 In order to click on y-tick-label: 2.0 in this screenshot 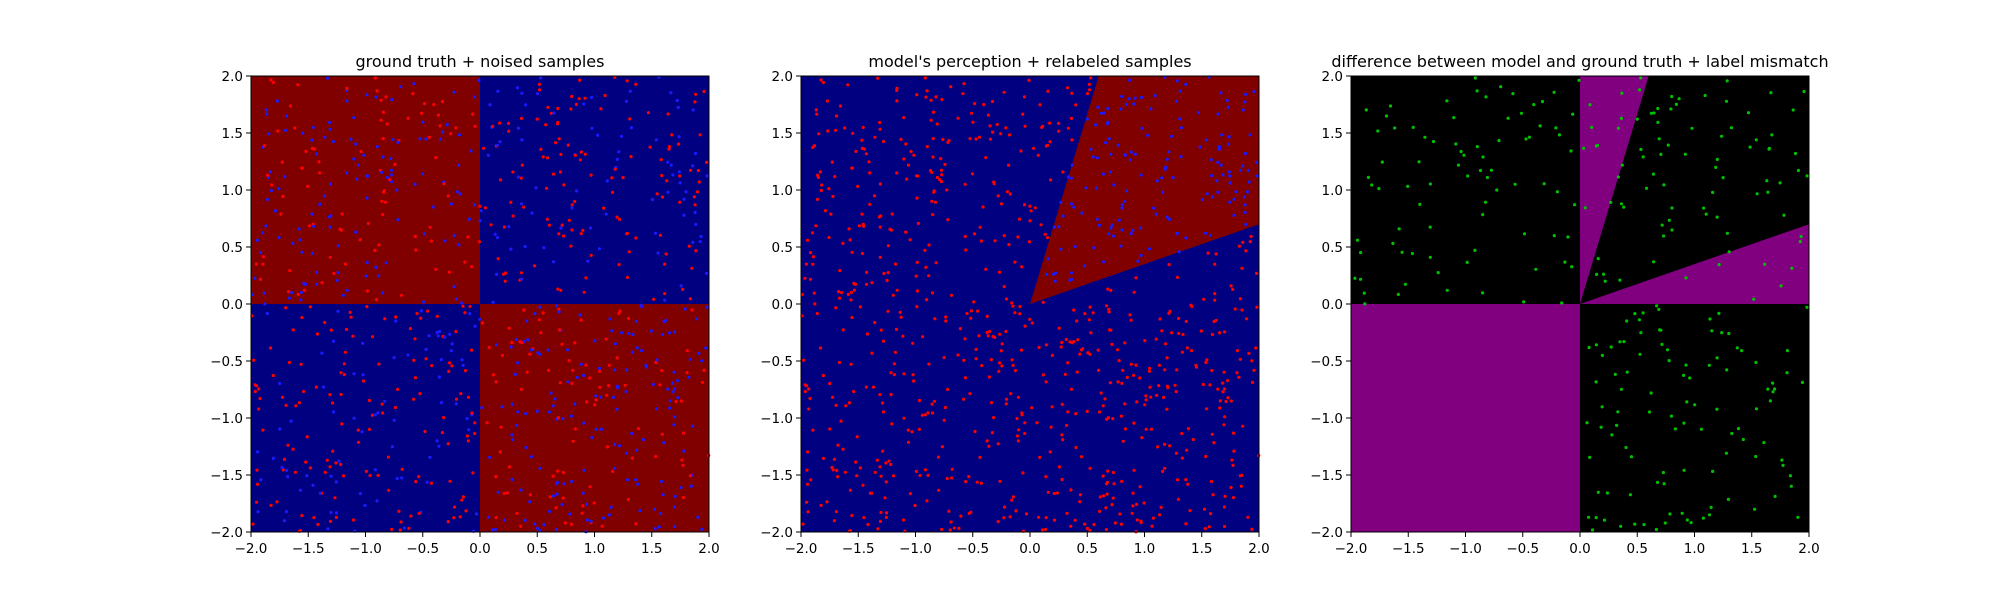, I will do `click(1332, 77)`.